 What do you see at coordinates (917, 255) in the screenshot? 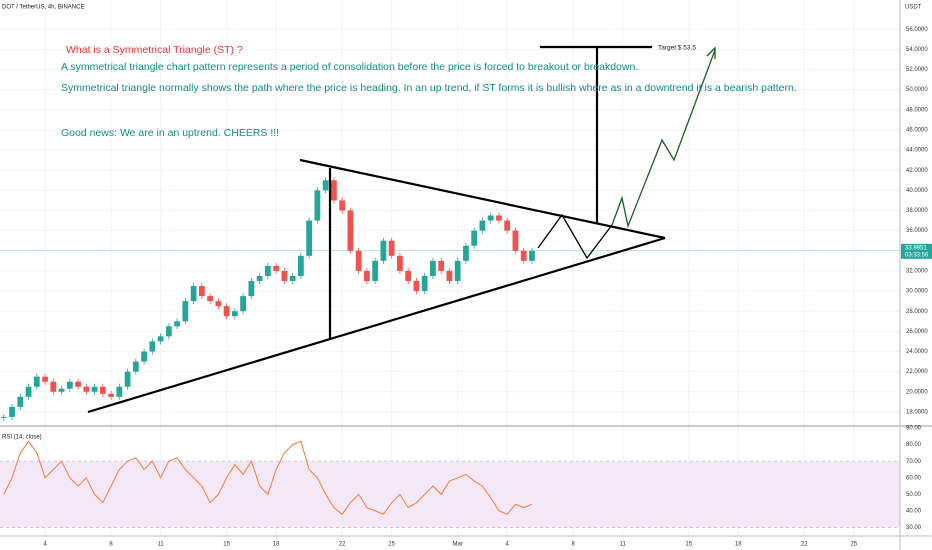
I see `countdown: 03:33:56` at bounding box center [917, 255].